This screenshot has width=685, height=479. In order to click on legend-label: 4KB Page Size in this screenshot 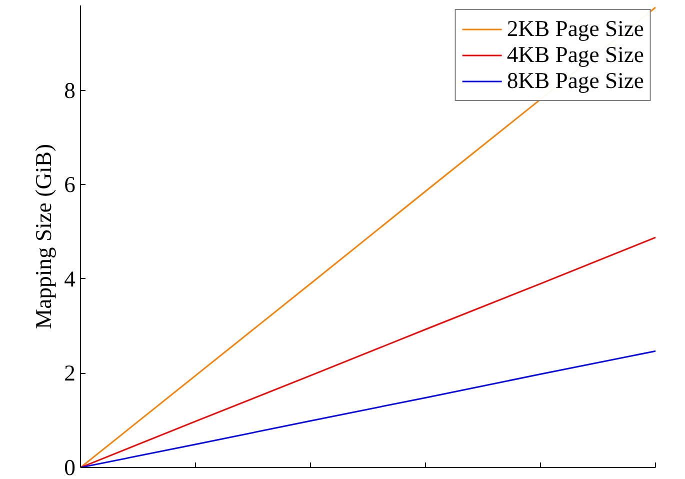, I will do `click(575, 55)`.